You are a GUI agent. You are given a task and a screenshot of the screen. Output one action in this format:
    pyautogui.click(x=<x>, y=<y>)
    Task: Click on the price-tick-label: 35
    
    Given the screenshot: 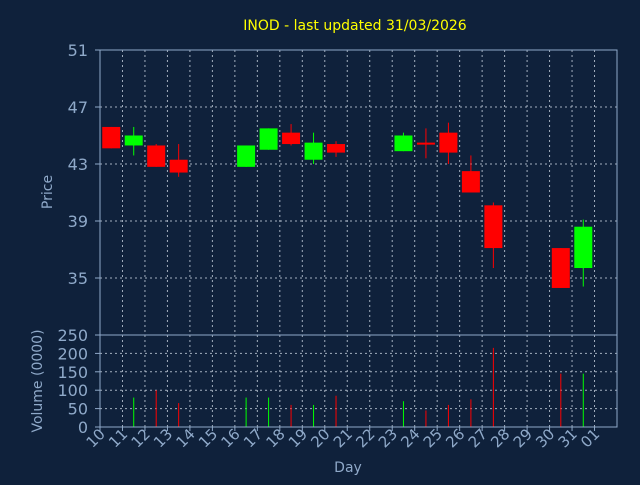 What is the action you would take?
    pyautogui.click(x=78, y=278)
    